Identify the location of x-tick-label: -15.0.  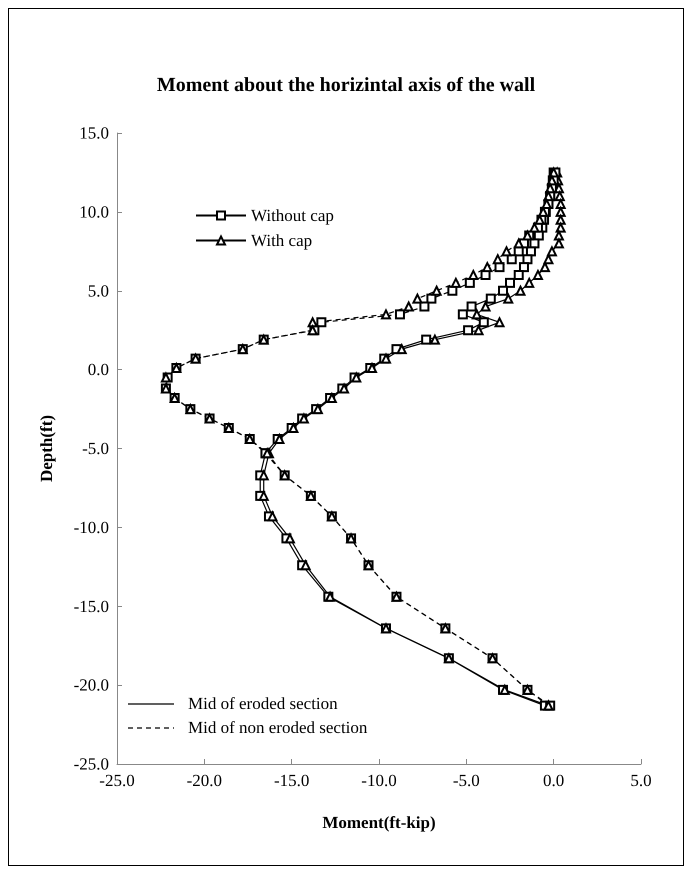
(292, 780).